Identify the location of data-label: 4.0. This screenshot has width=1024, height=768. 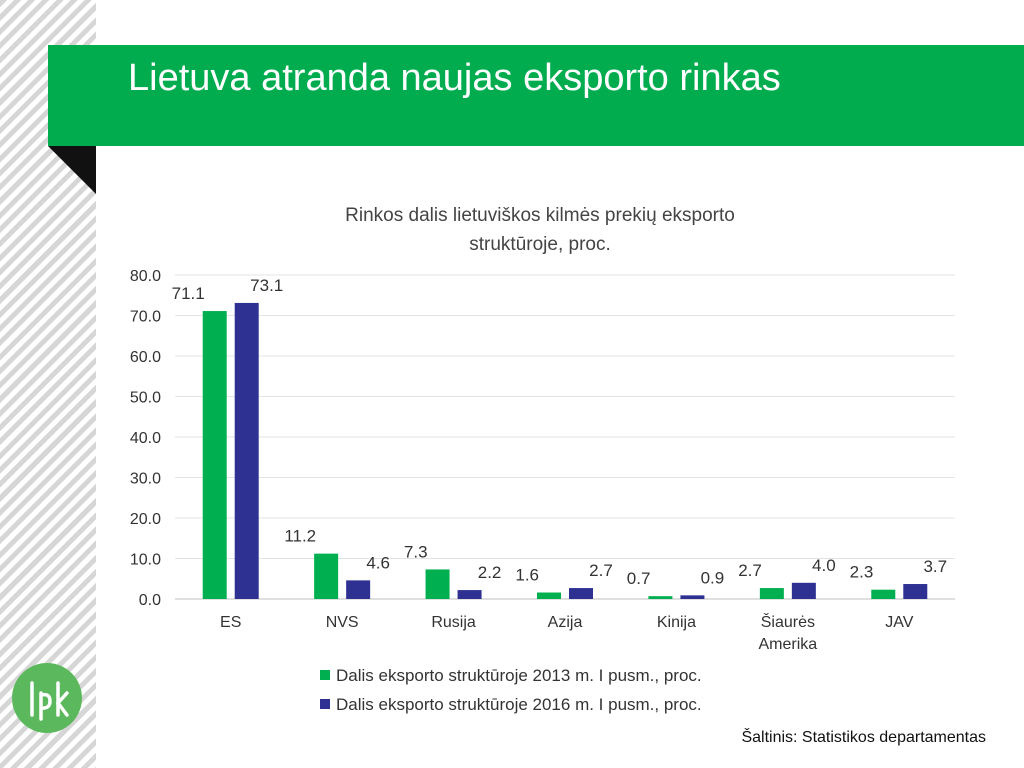
(824, 565).